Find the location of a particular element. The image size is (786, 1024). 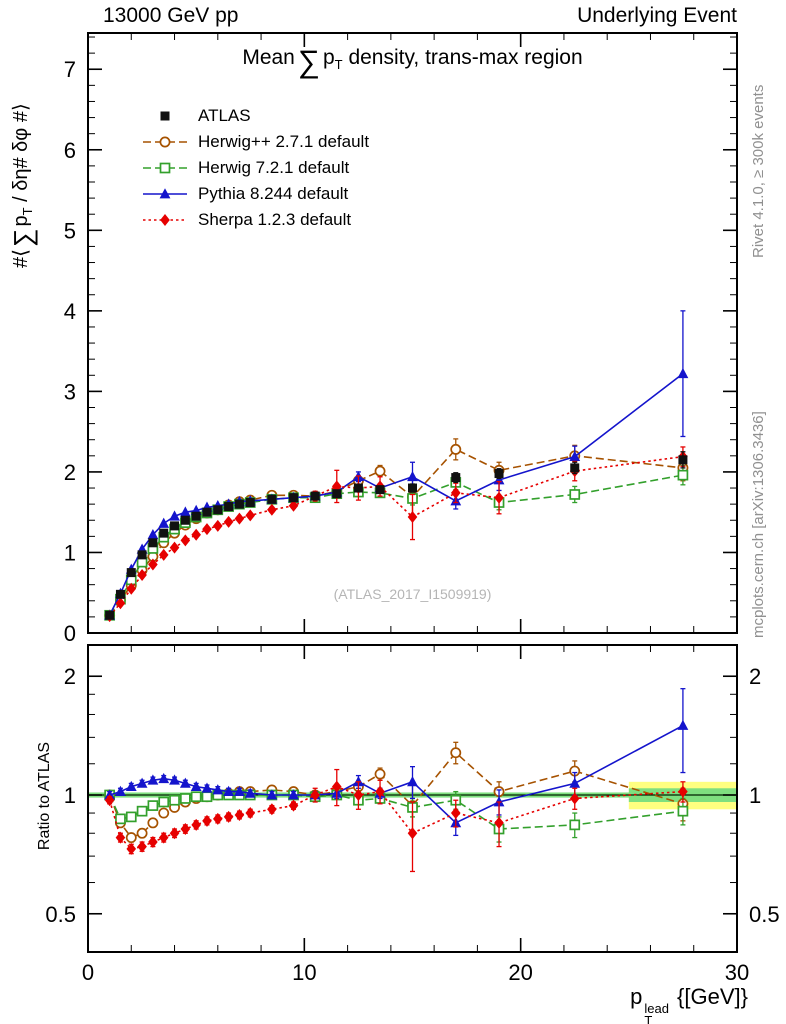

ylabel-prefix: #⟨ is located at coordinates (21, 258).